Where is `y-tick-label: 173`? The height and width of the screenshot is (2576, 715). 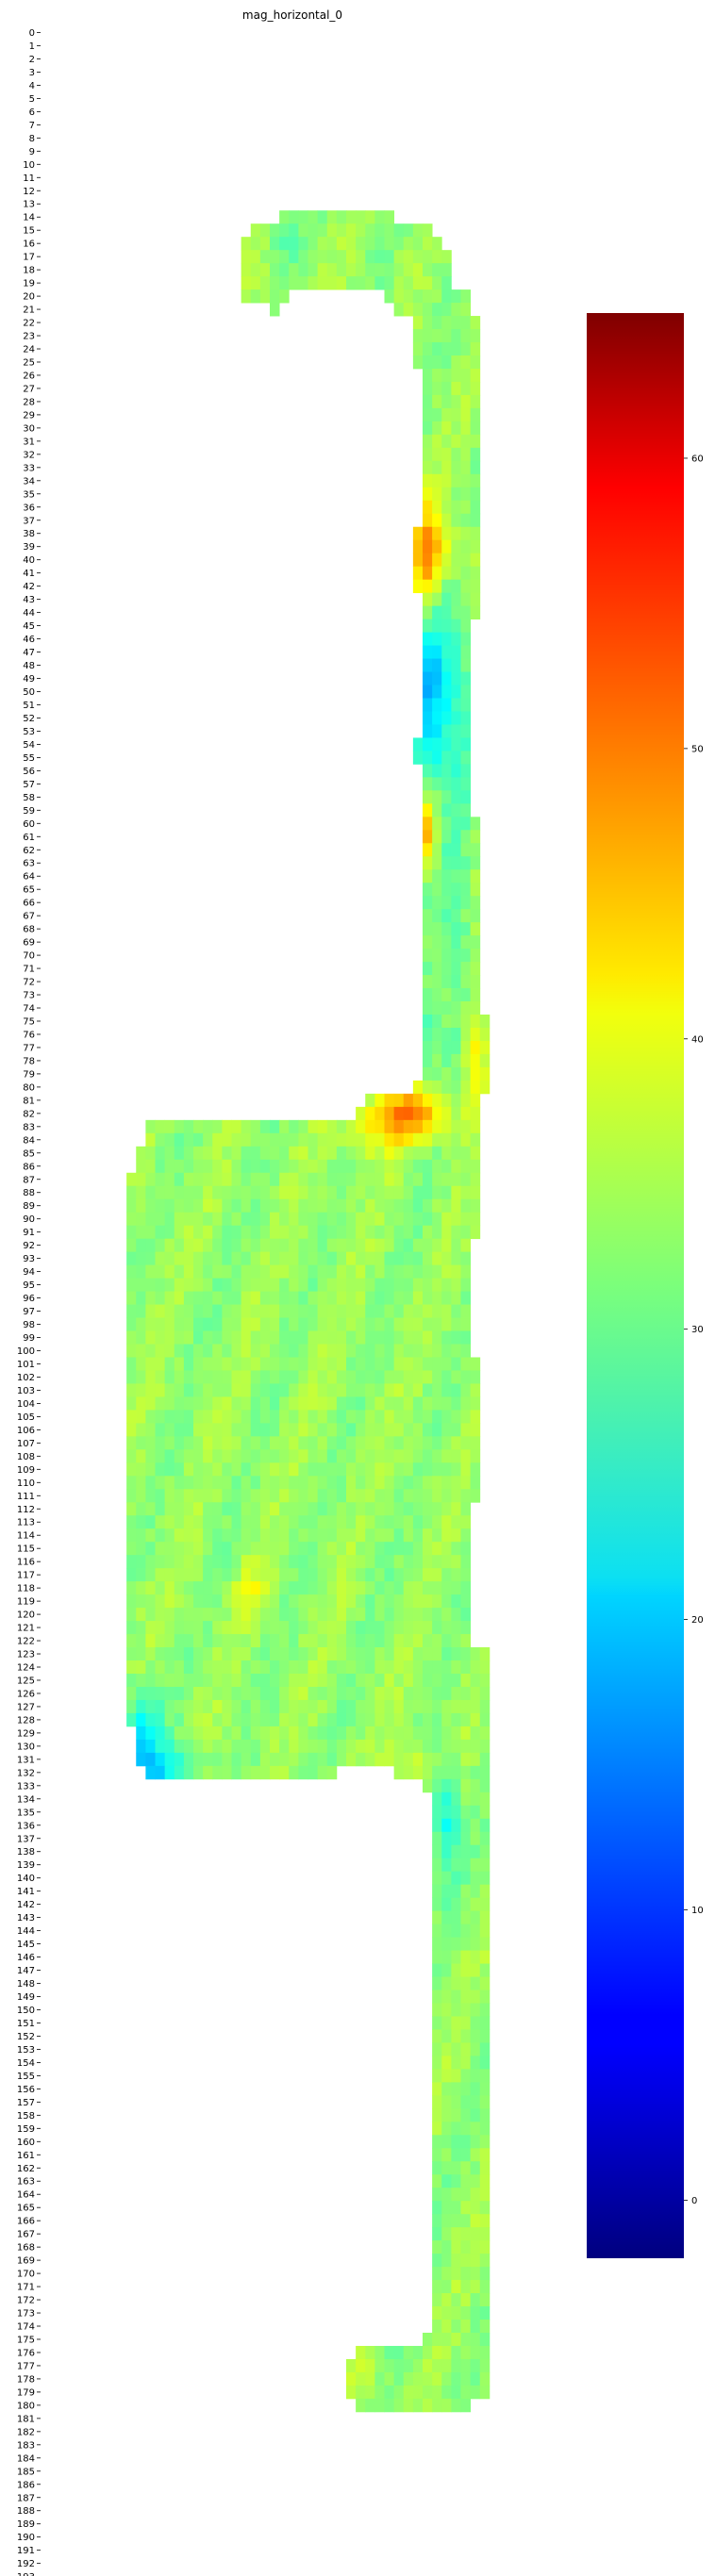 y-tick-label: 173 is located at coordinates (26, 2314).